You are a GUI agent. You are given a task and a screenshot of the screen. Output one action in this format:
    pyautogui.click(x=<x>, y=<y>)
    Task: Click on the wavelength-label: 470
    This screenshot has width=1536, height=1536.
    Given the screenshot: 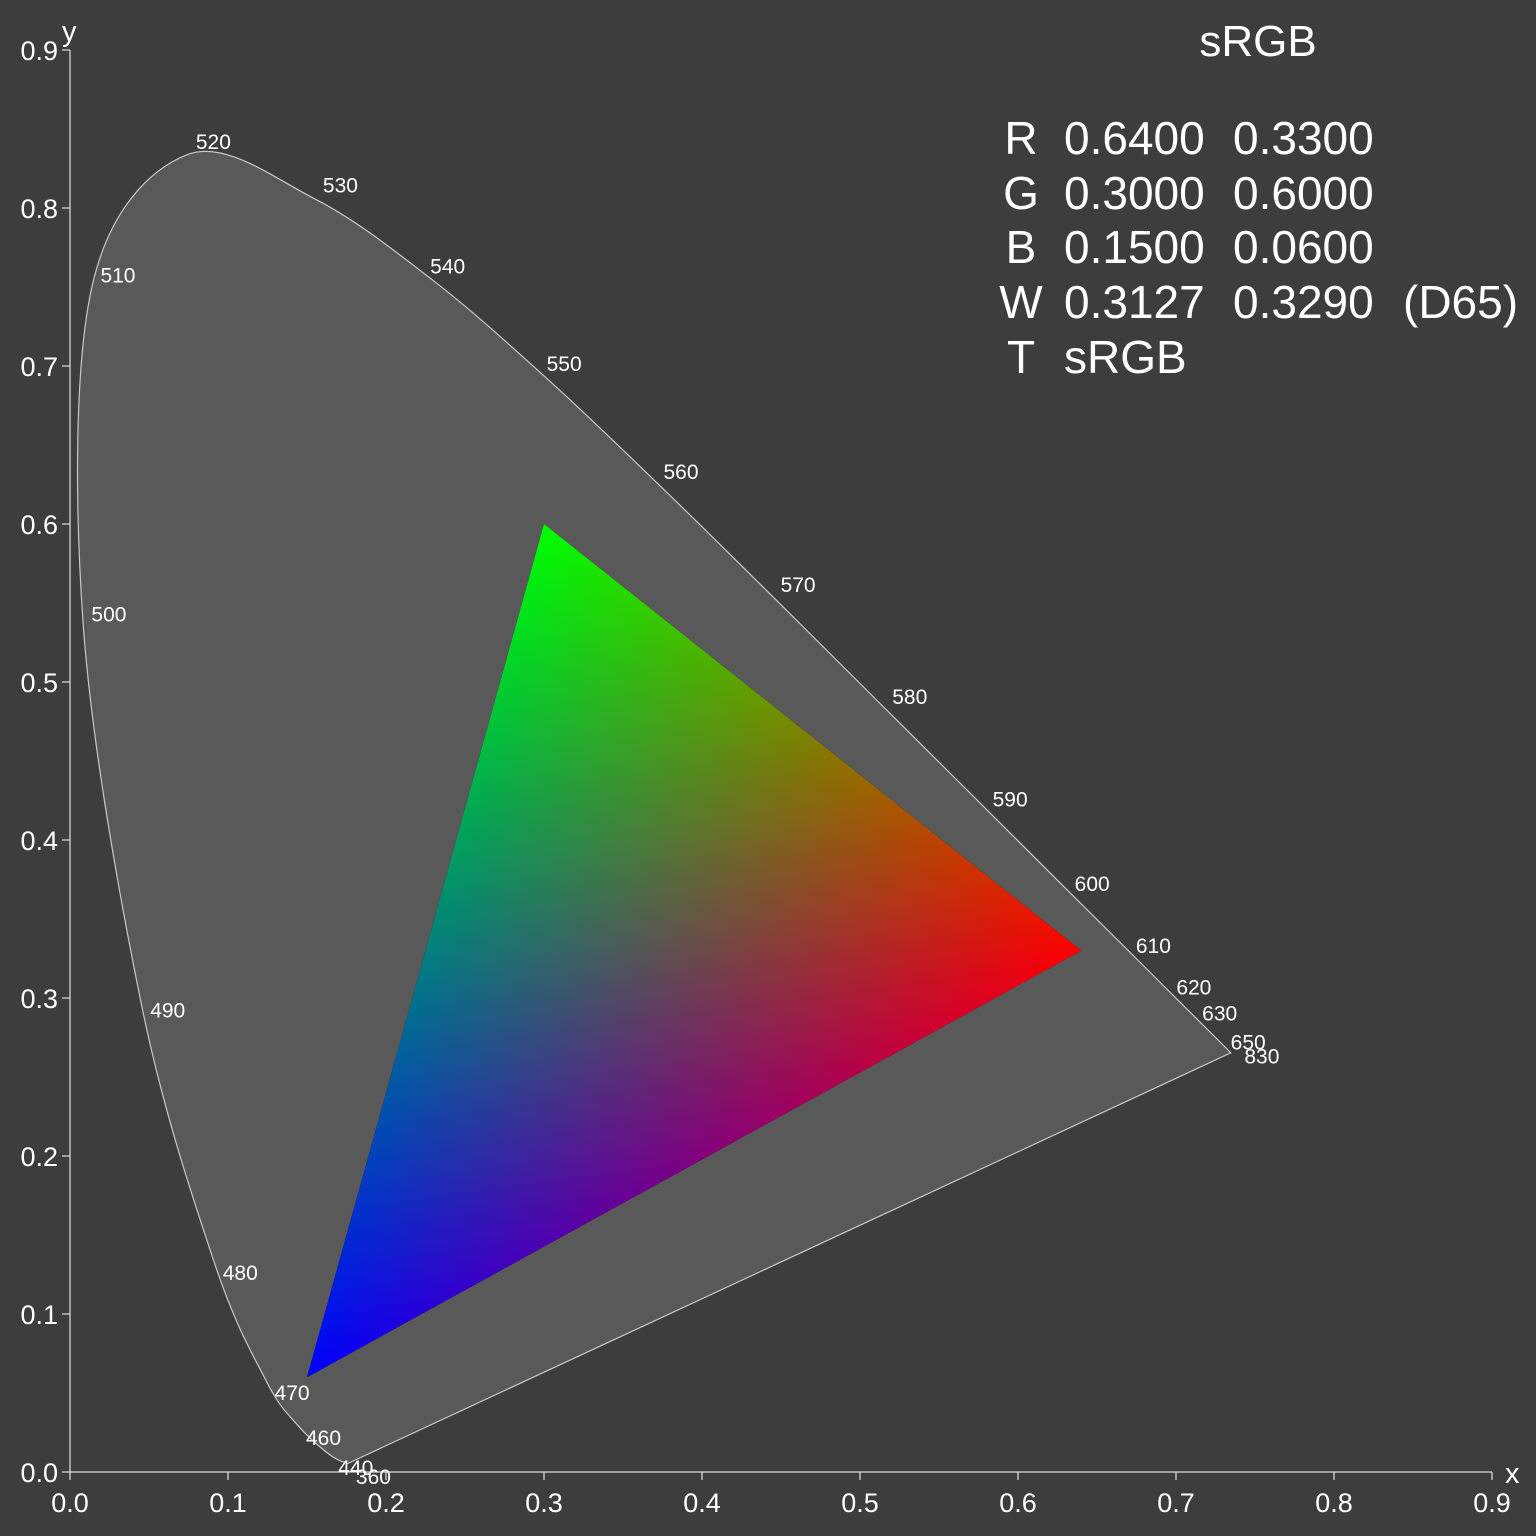 What is the action you would take?
    pyautogui.click(x=292, y=1393)
    